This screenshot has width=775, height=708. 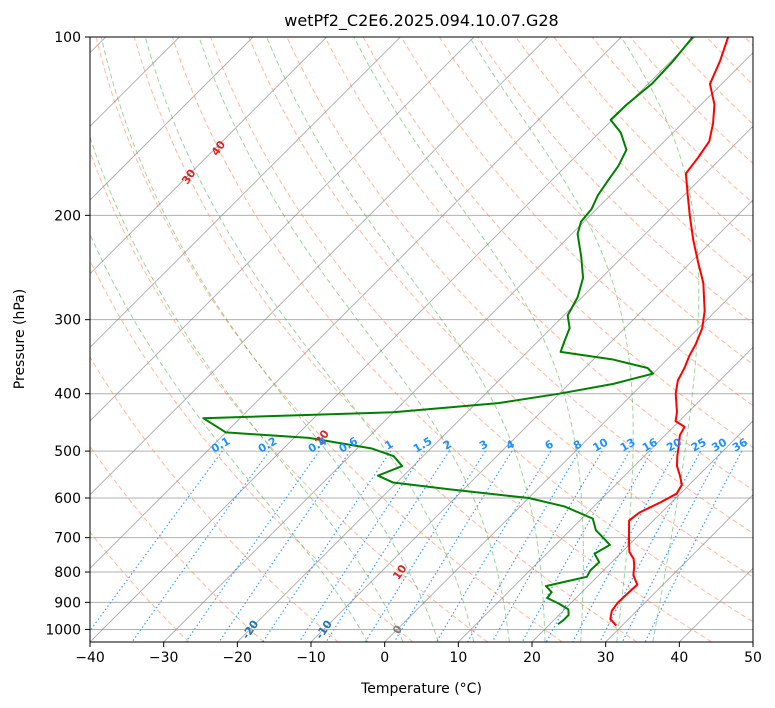 I want to click on x-tick-label: −30, so click(x=164, y=658).